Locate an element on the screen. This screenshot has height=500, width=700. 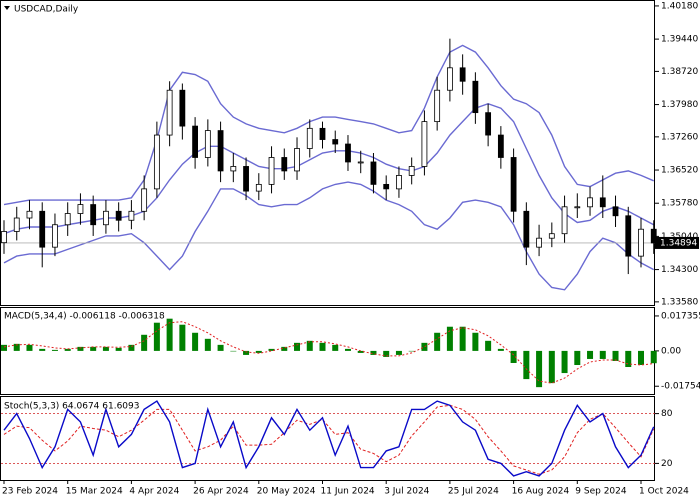
x-tick-label: 4 Apr 2024 is located at coordinates (154, 492).